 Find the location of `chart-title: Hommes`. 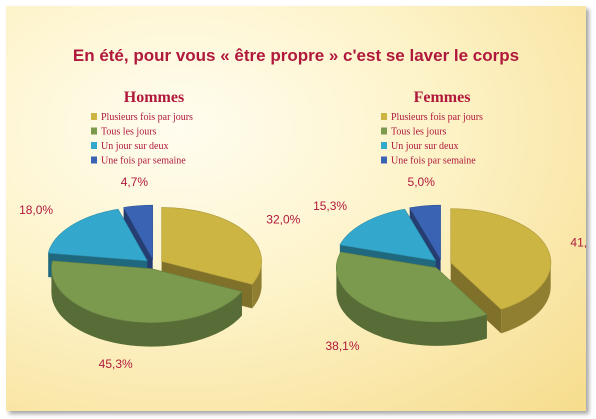

chart-title: Hommes is located at coordinates (154, 97).